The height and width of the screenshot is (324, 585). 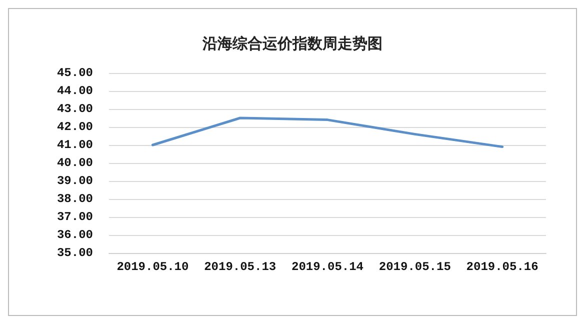 What do you see at coordinates (327, 267) in the screenshot?
I see `x-tick-label: 2019.05.14` at bounding box center [327, 267].